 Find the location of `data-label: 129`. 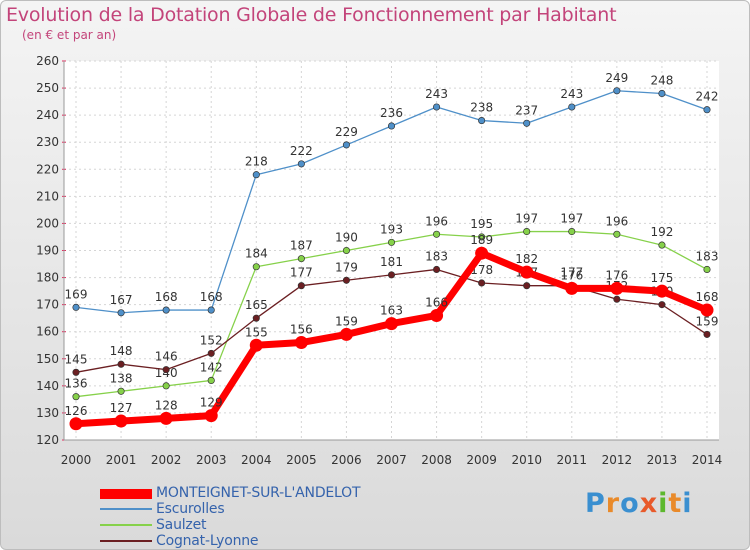

data-label: 129 is located at coordinates (211, 403).